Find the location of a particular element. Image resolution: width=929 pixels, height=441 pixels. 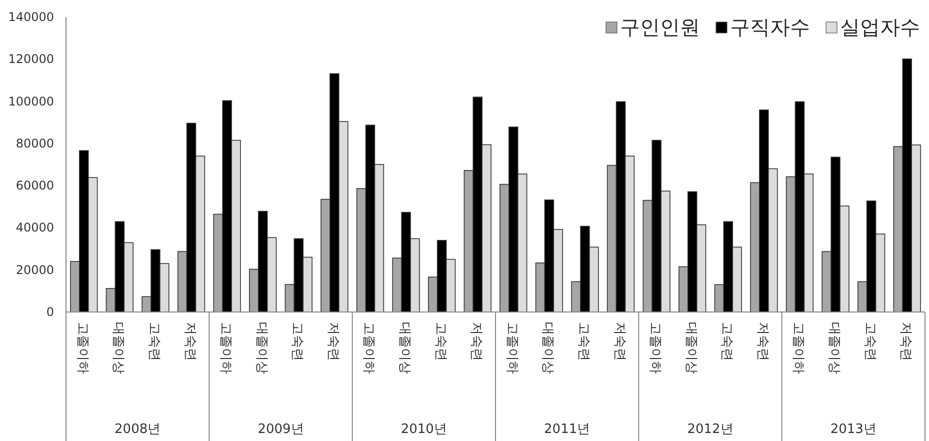

y-tick-label: 140000 is located at coordinates (31, 17).